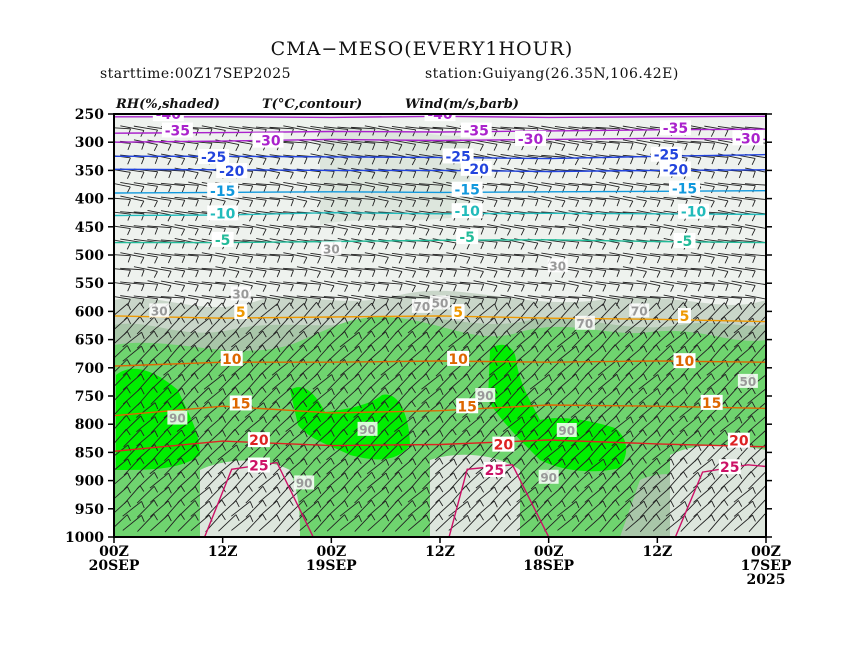 The image size is (844, 652). What do you see at coordinates (240, 294) in the screenshot?
I see `rh-label: 30` at bounding box center [240, 294].